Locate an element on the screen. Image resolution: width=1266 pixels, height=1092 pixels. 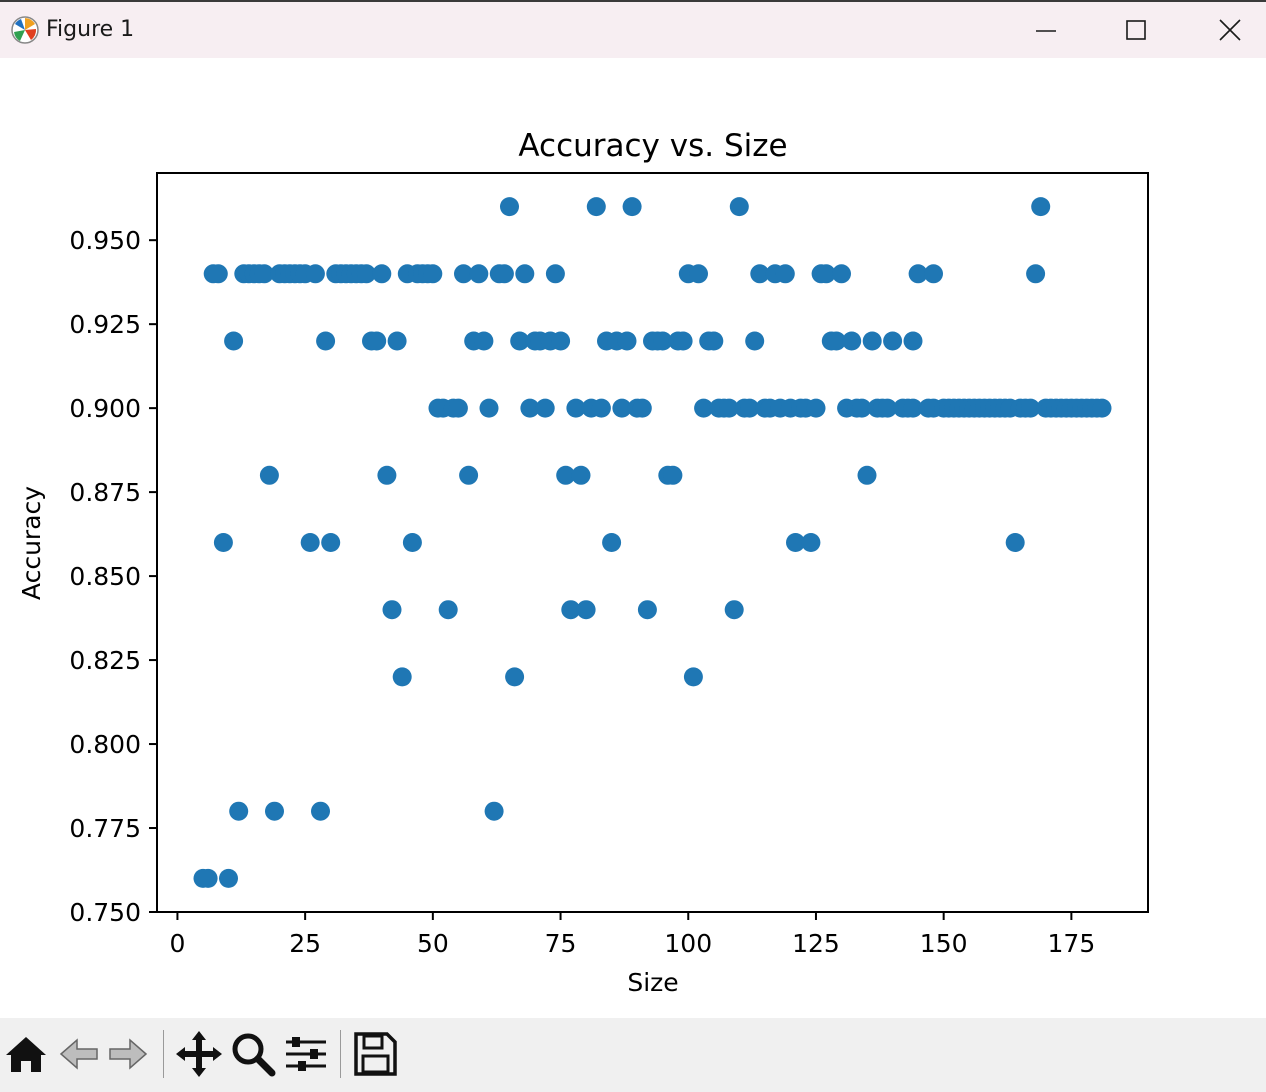
matplotlib-logo-icon is located at coordinates (25, 30).